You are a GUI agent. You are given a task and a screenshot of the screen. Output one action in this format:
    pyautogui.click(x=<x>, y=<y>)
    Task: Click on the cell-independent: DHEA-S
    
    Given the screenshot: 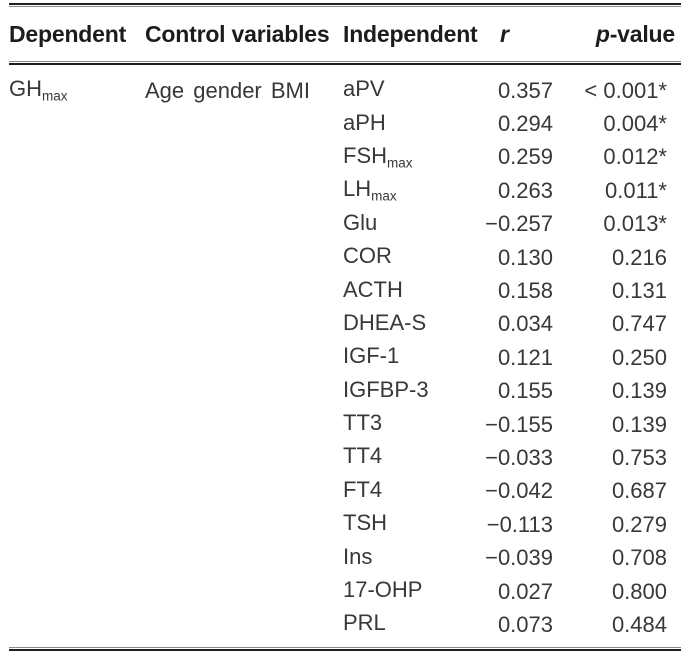 What is the action you would take?
    pyautogui.click(x=385, y=322)
    